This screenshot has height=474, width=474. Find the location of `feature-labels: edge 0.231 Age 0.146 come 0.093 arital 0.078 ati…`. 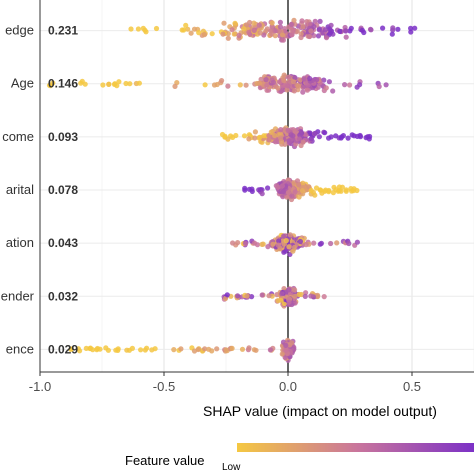

feature-labels: edge 0.231 Age 0.146 come 0.093 arital 0.078 ati… is located at coordinates (40, 190).